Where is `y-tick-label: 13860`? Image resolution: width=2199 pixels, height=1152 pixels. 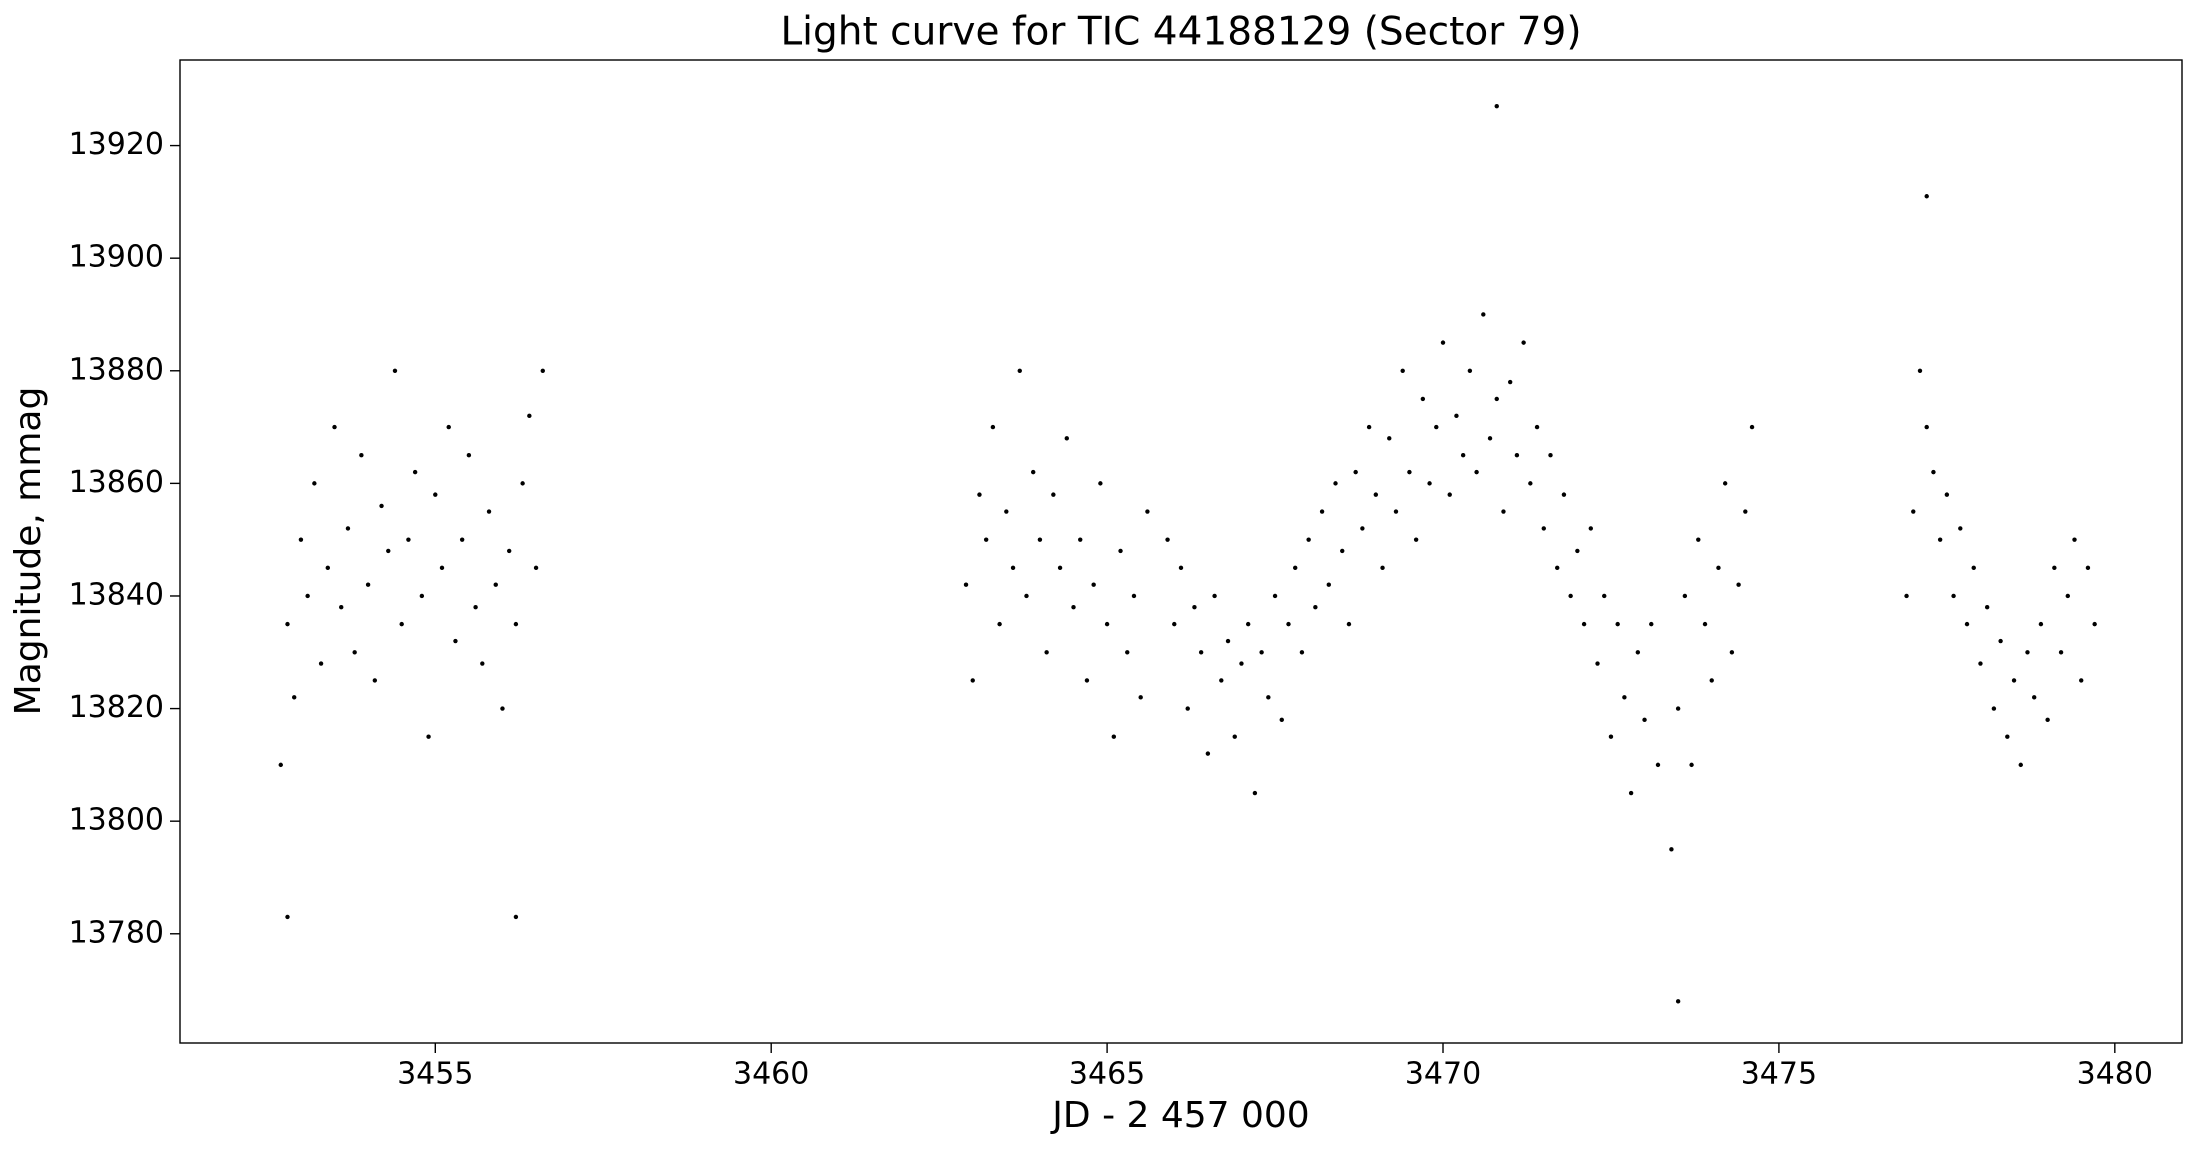 y-tick-label: 13860 is located at coordinates (116, 482).